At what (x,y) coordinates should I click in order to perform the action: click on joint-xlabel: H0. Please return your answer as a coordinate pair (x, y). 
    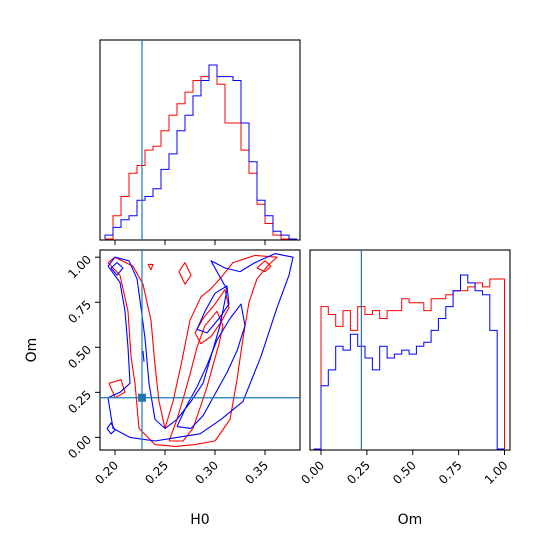
    Looking at the image, I should click on (199, 520).